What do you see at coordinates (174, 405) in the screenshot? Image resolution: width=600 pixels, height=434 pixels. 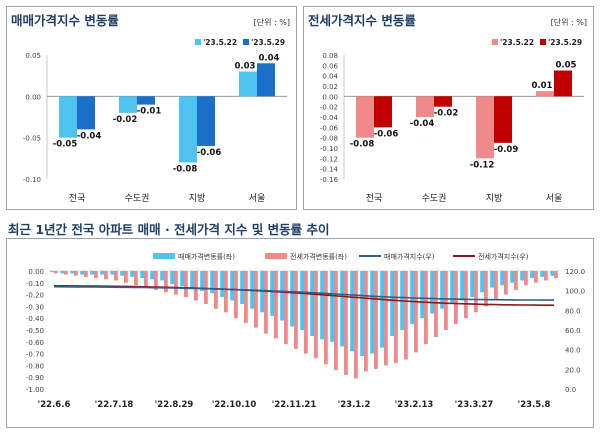 I see `trend-xtick-2: '22.8.29` at bounding box center [174, 405].